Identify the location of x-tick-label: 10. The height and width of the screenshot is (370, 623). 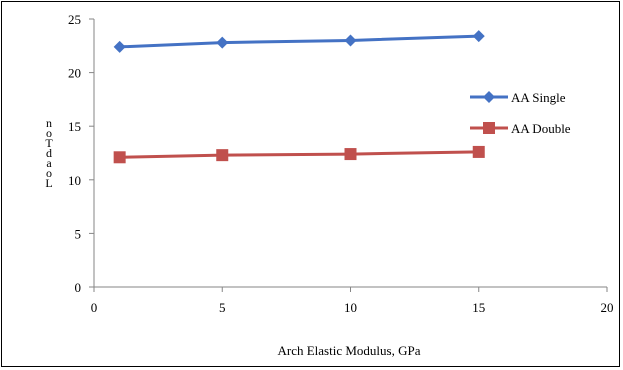
(350, 307).